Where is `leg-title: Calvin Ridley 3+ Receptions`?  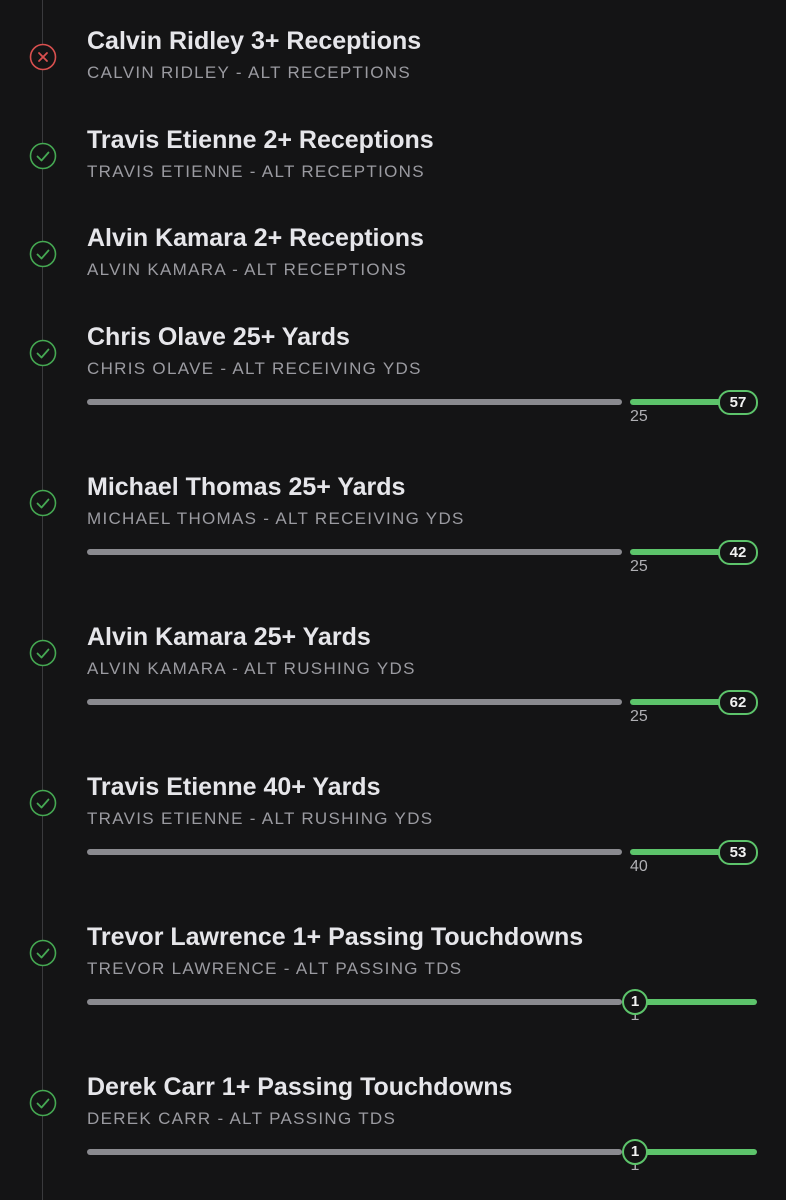
leg-title: Calvin Ridley 3+ Receptions is located at coordinates (254, 41).